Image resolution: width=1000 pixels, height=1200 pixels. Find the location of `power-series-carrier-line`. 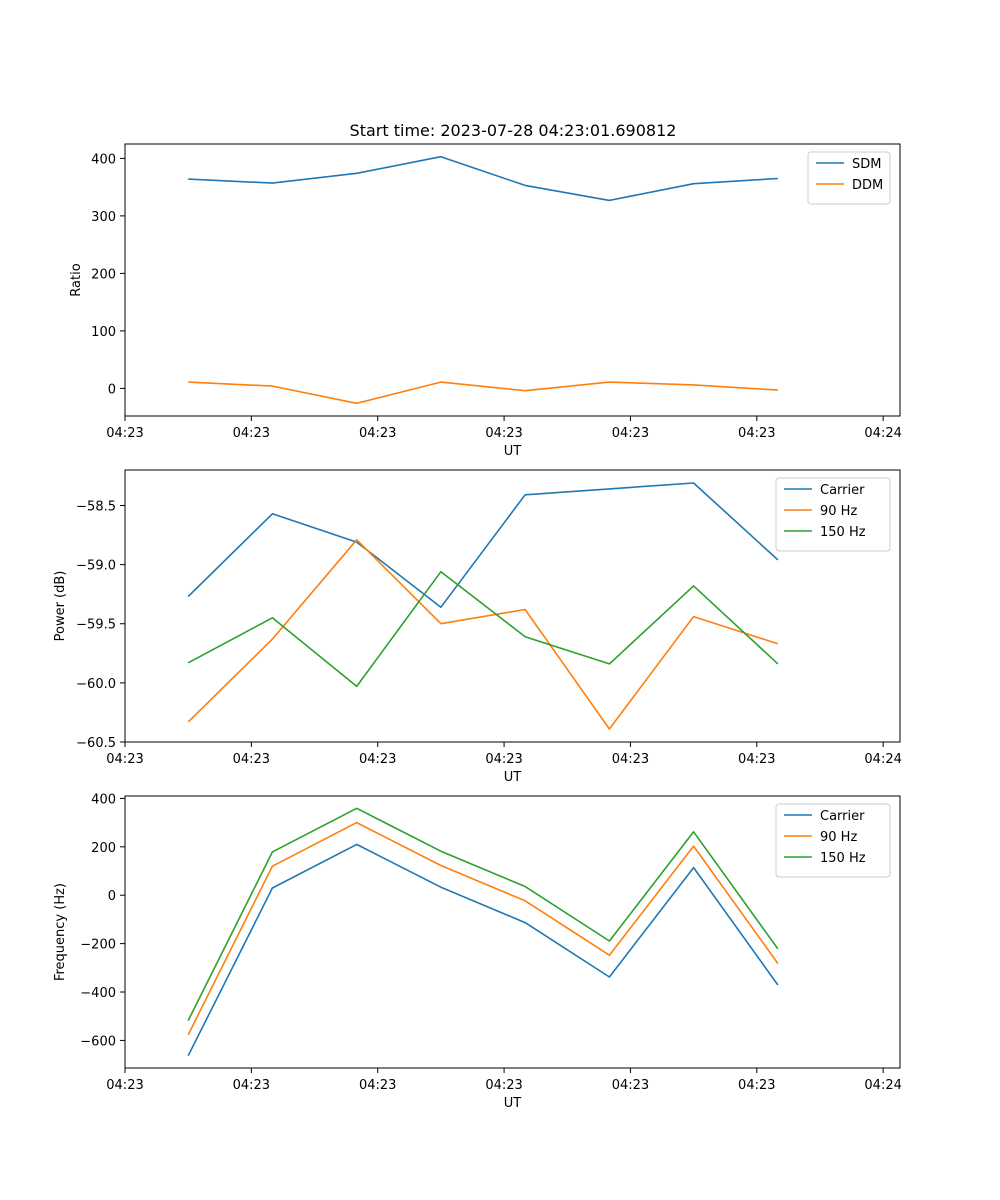

power-series-carrier-line is located at coordinates (483, 545).